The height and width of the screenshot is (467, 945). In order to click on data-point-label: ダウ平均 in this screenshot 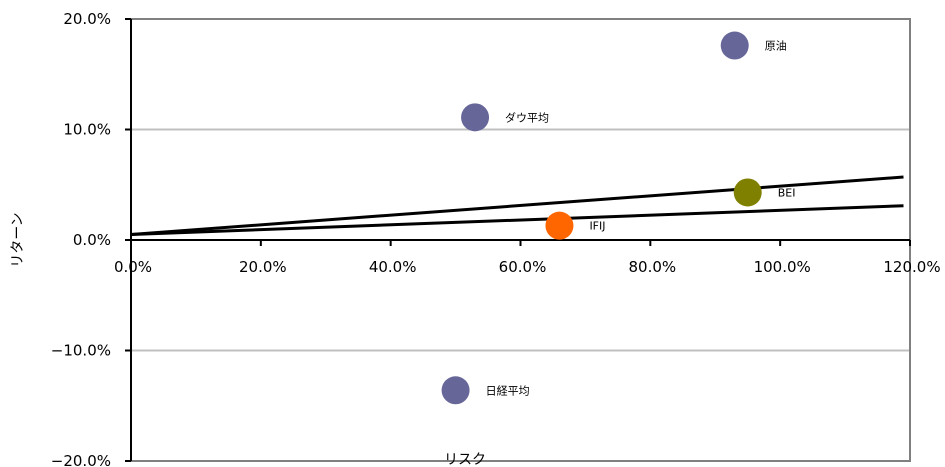, I will do `click(527, 117)`.